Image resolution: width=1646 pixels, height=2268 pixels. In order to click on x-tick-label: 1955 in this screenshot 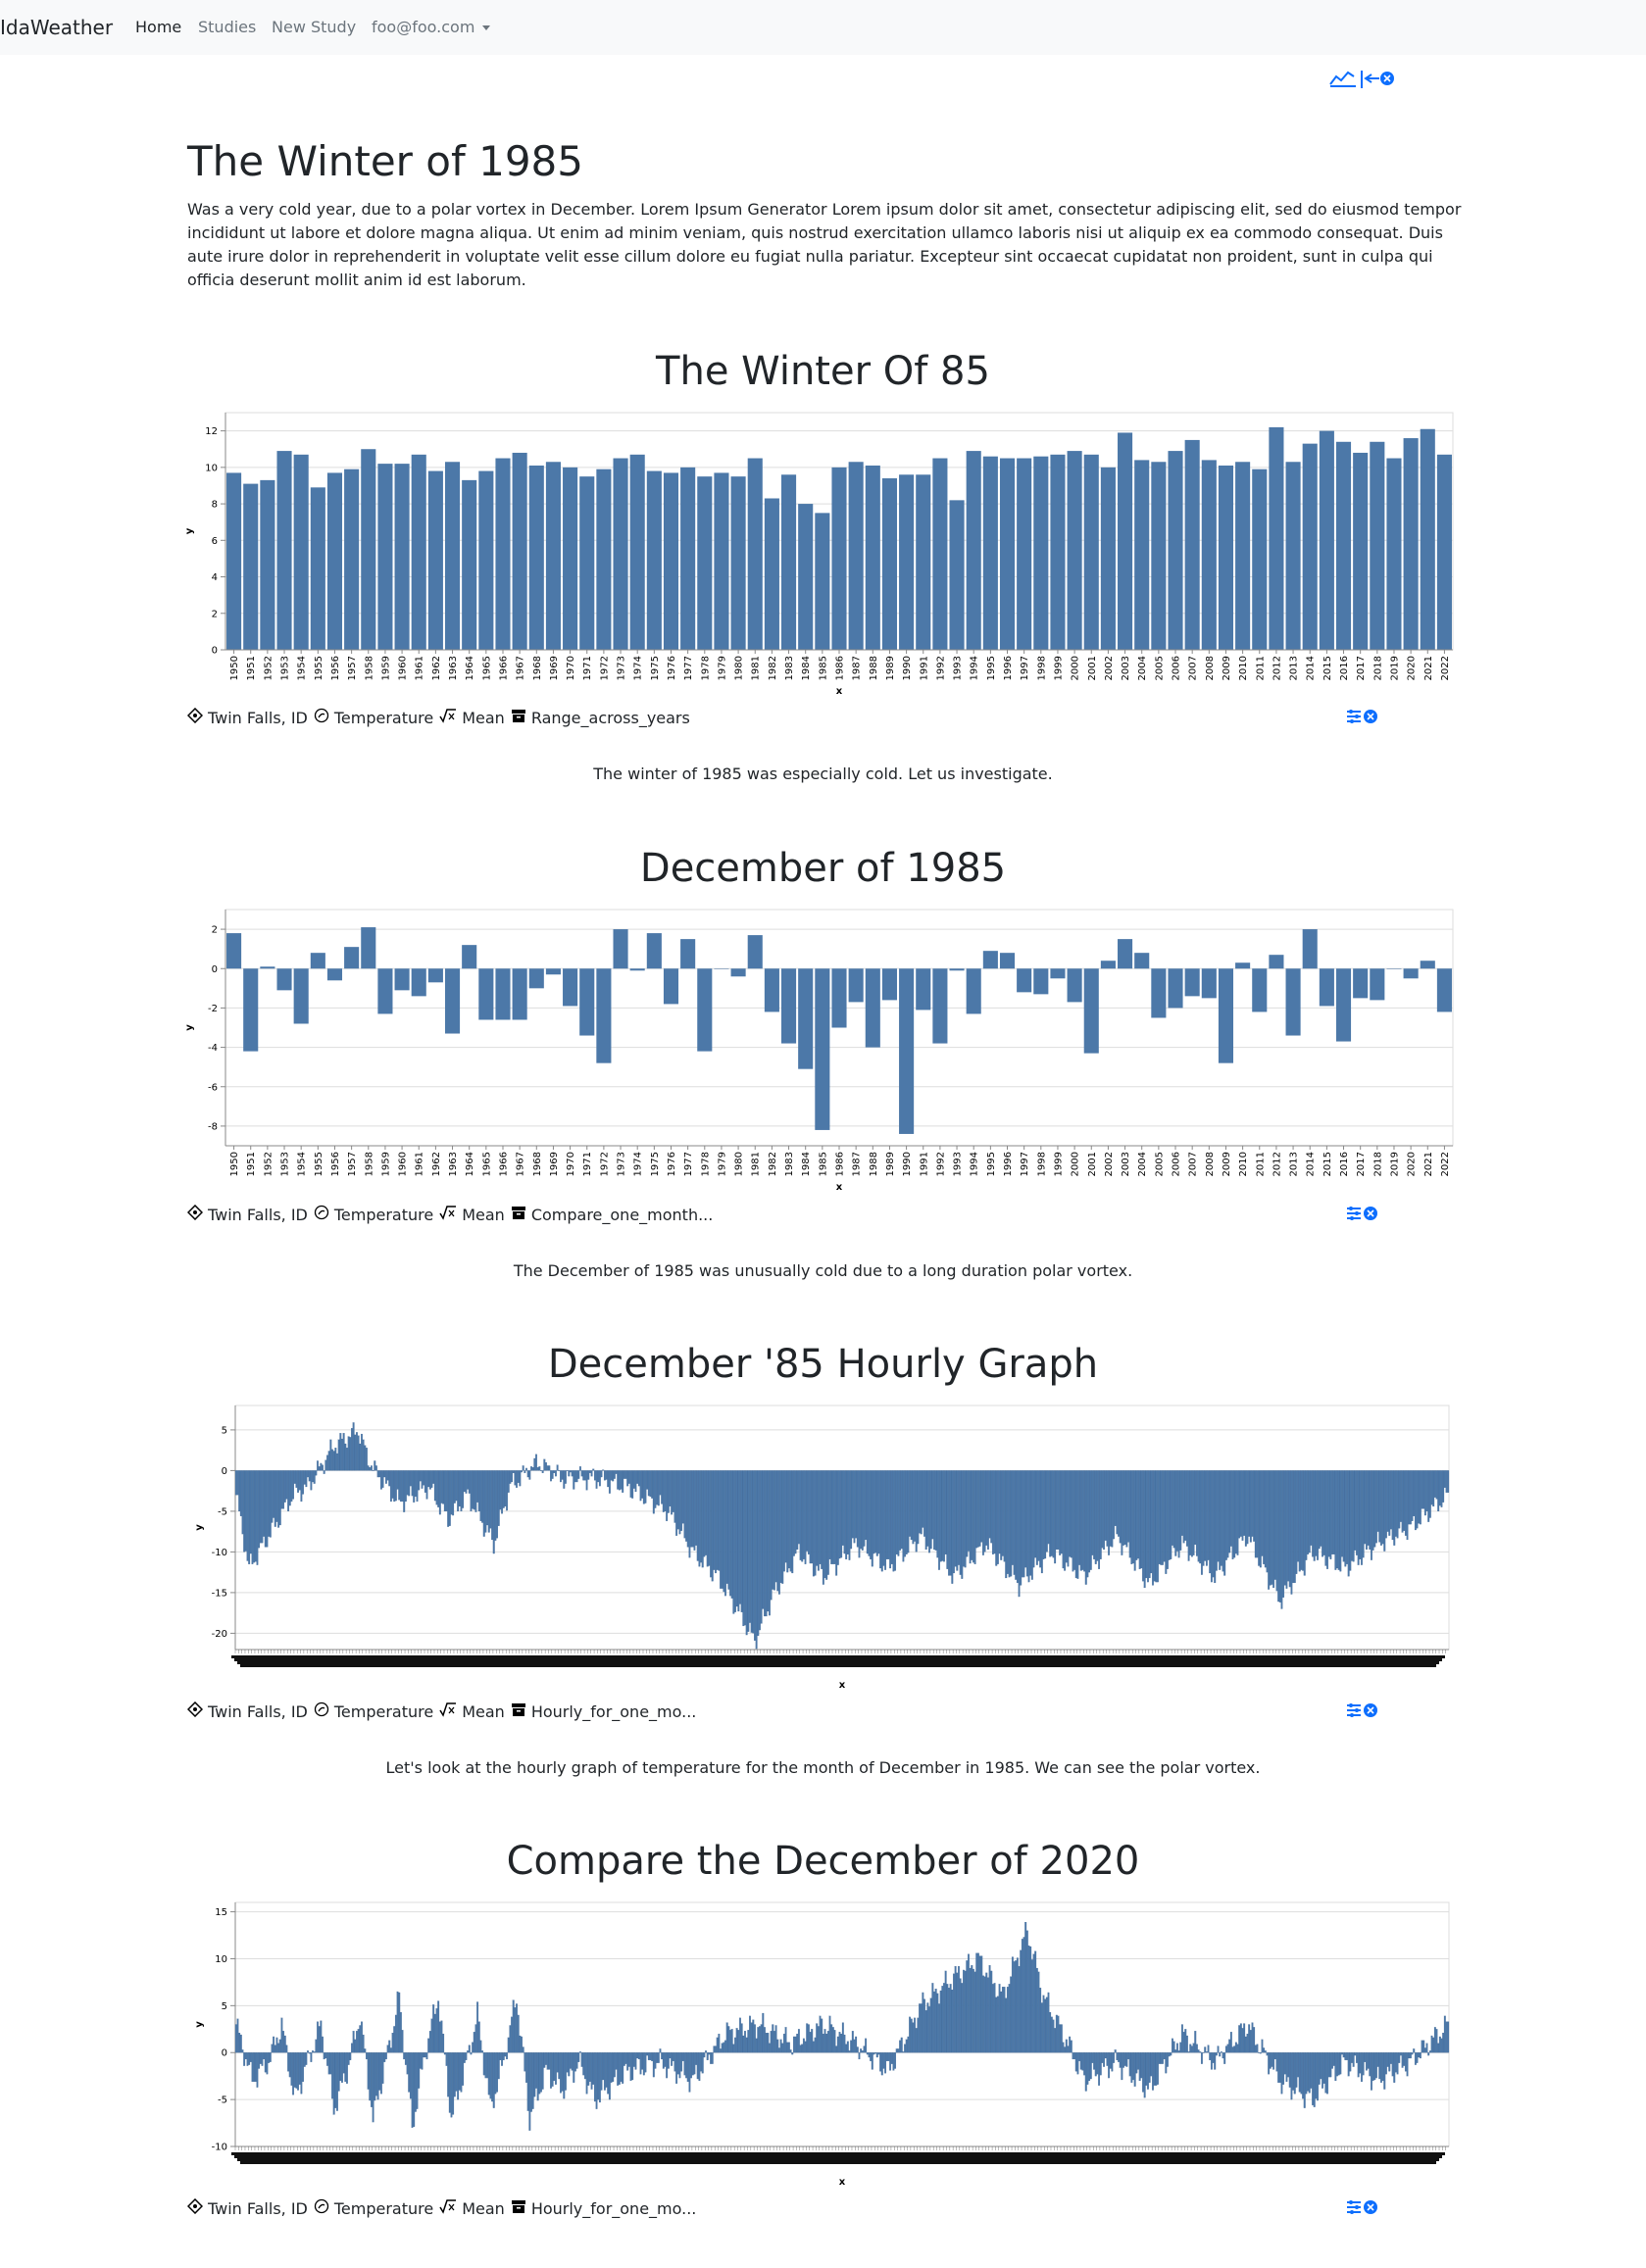, I will do `click(319, 668)`.